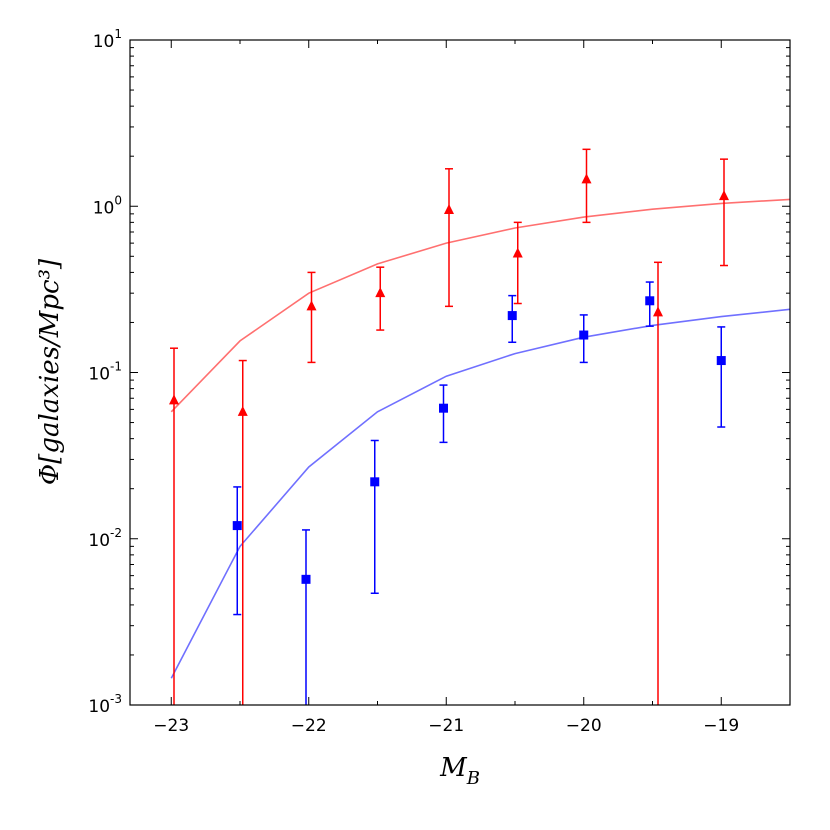 This screenshot has height=830, width=830. Describe the element at coordinates (50, 371) in the screenshot. I see `y-axis-title: Φ[galaxies/Mpc³]` at that location.